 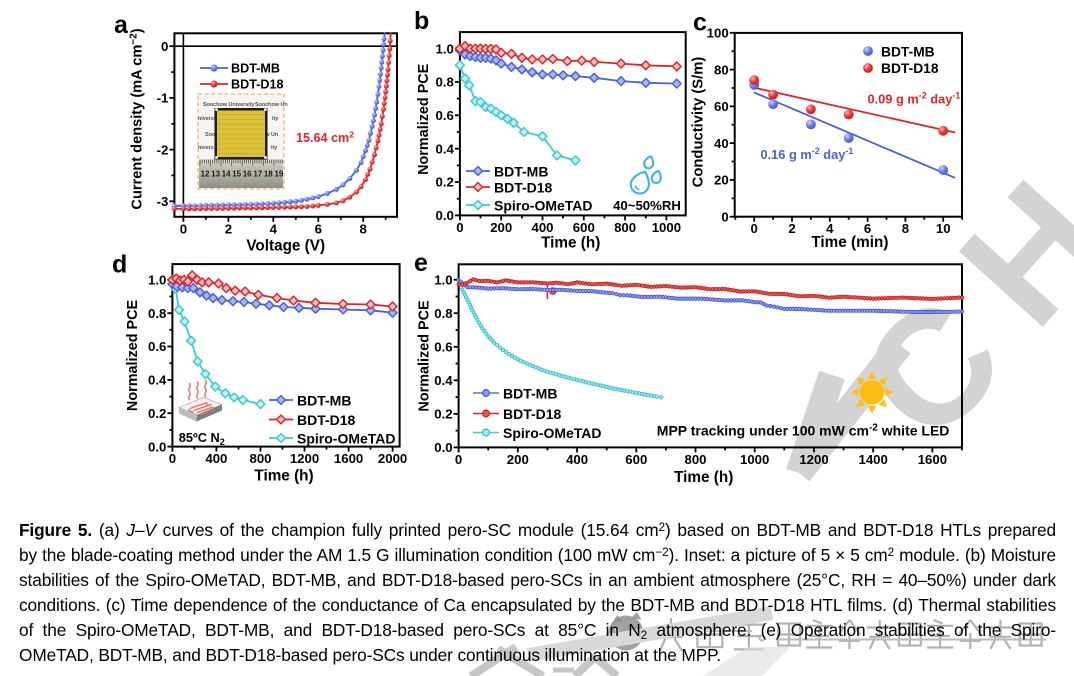 I want to click on svg-text: Conductivity (S/m), so click(x=699, y=122).